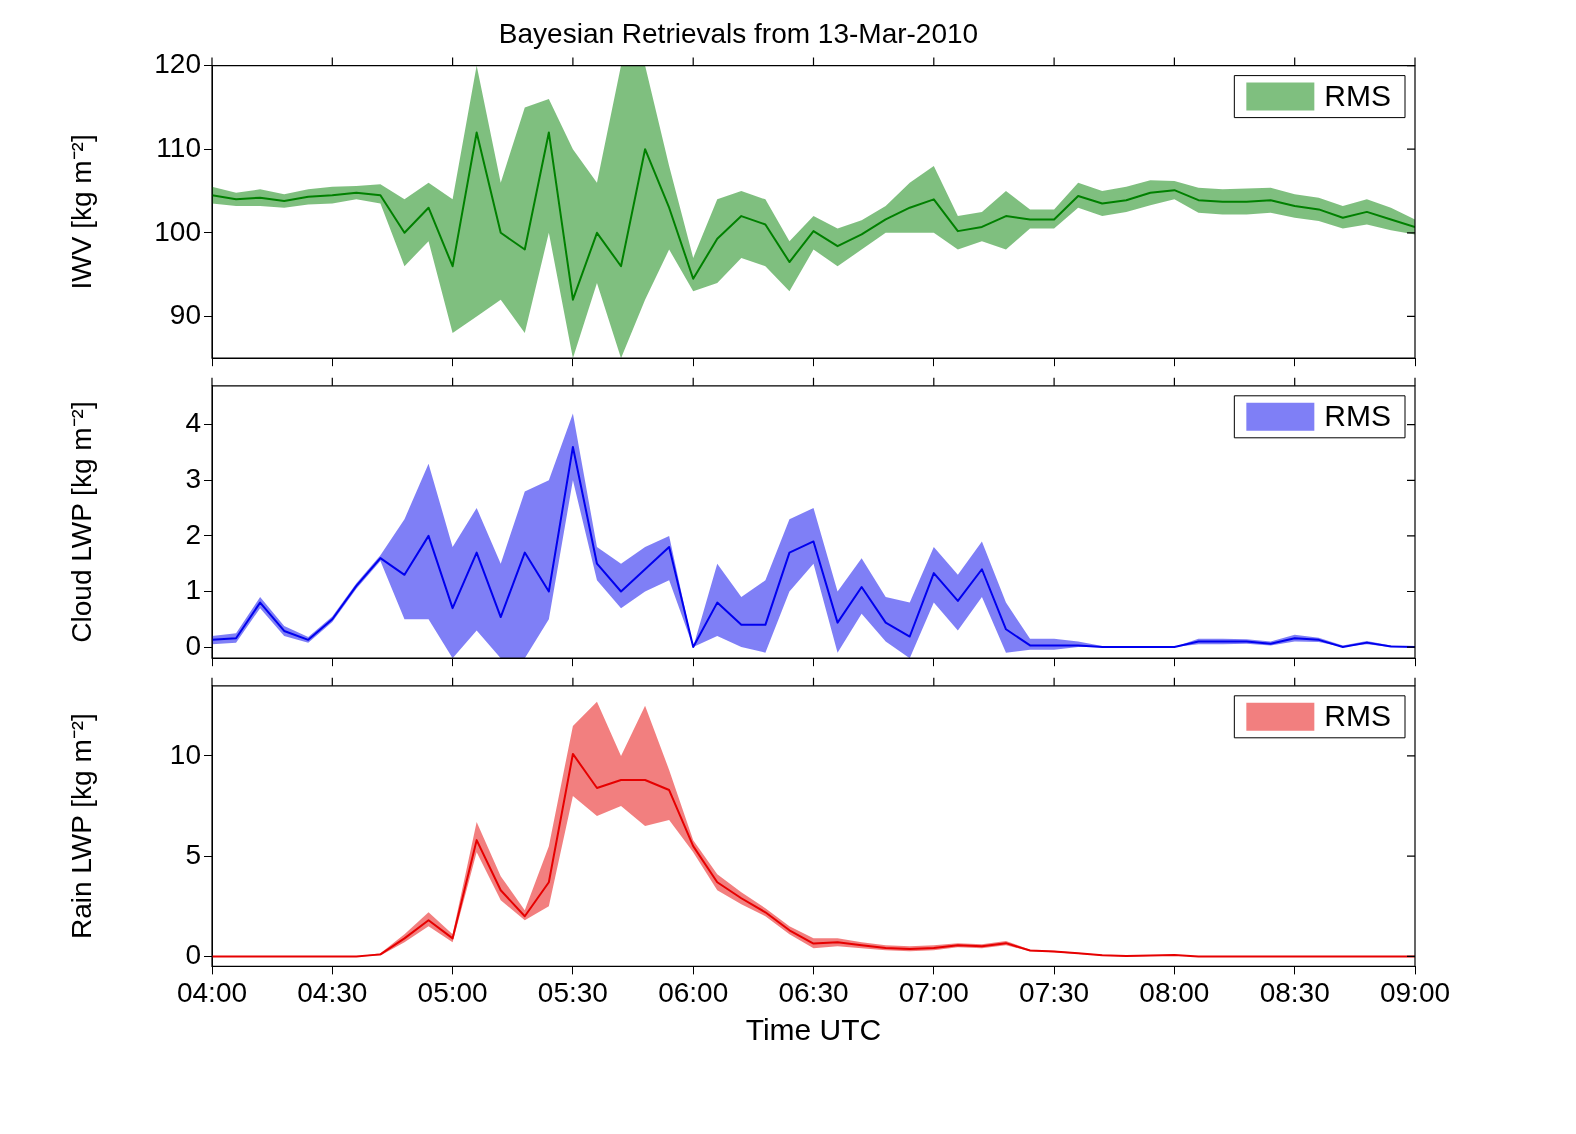 This screenshot has width=1576, height=1134. What do you see at coordinates (813, 992) in the screenshot?
I see `x-tick-label: 06:30` at bounding box center [813, 992].